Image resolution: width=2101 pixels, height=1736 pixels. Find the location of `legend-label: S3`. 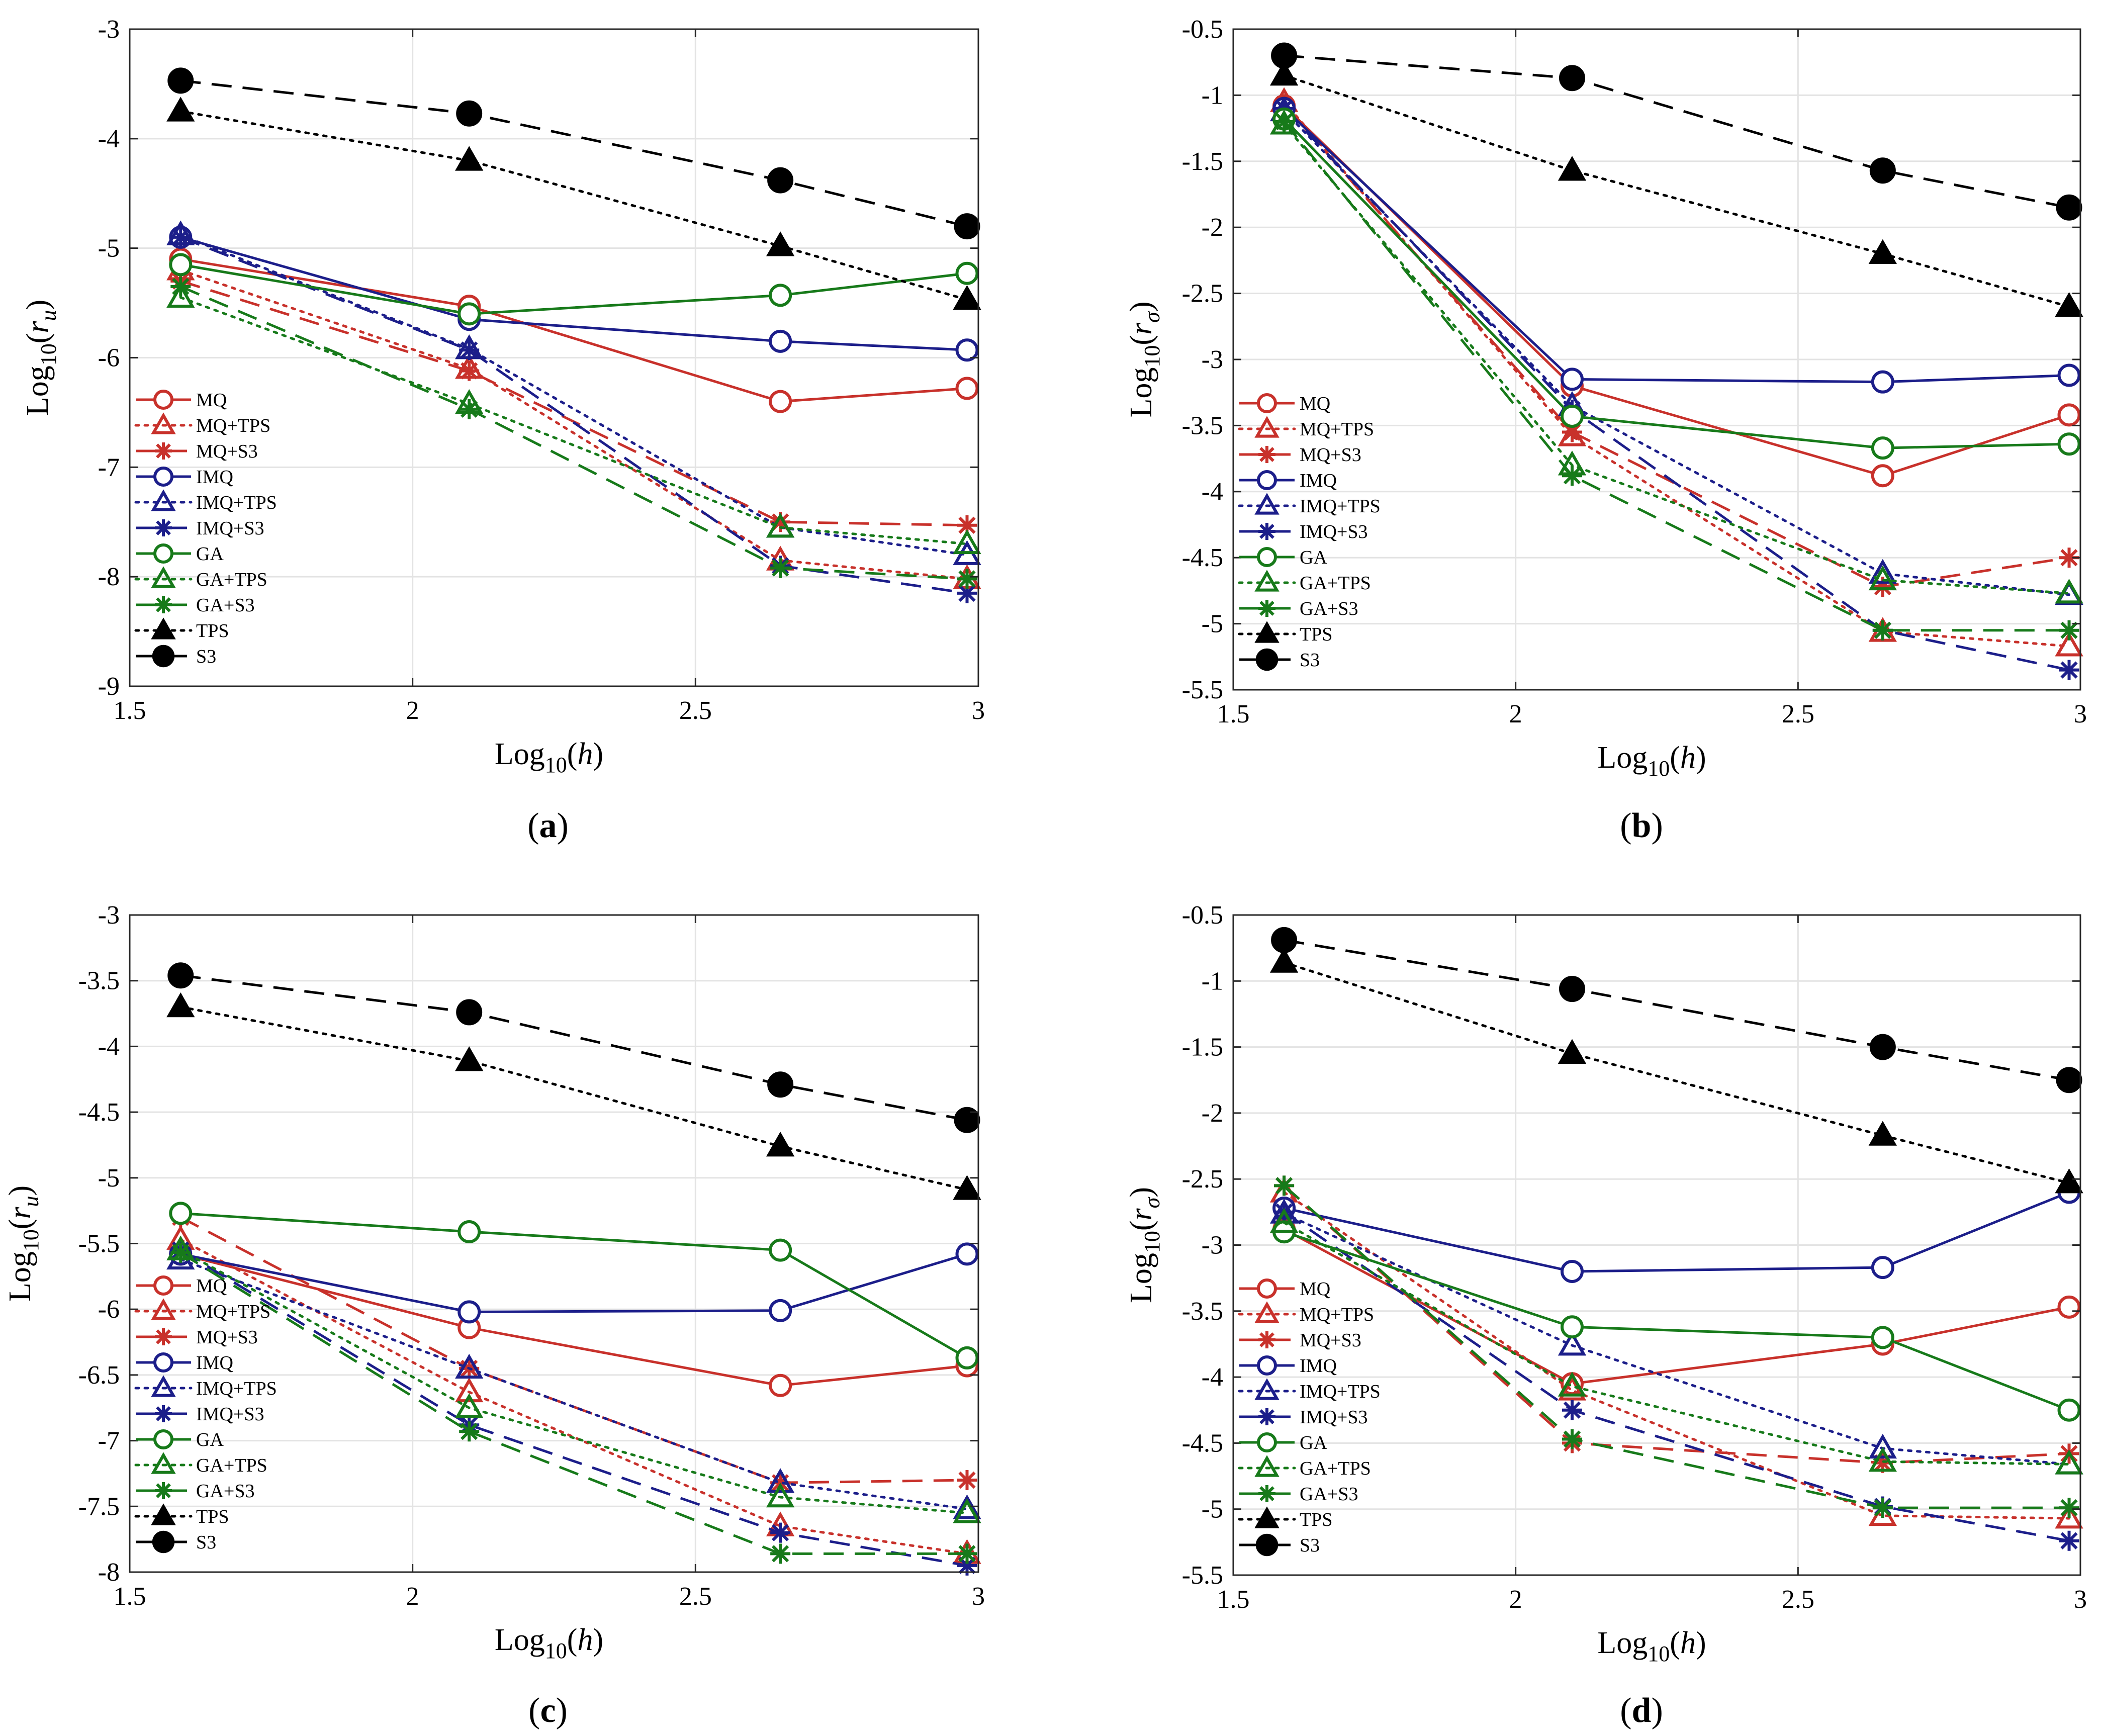

legend-label: S3 is located at coordinates (206, 657).